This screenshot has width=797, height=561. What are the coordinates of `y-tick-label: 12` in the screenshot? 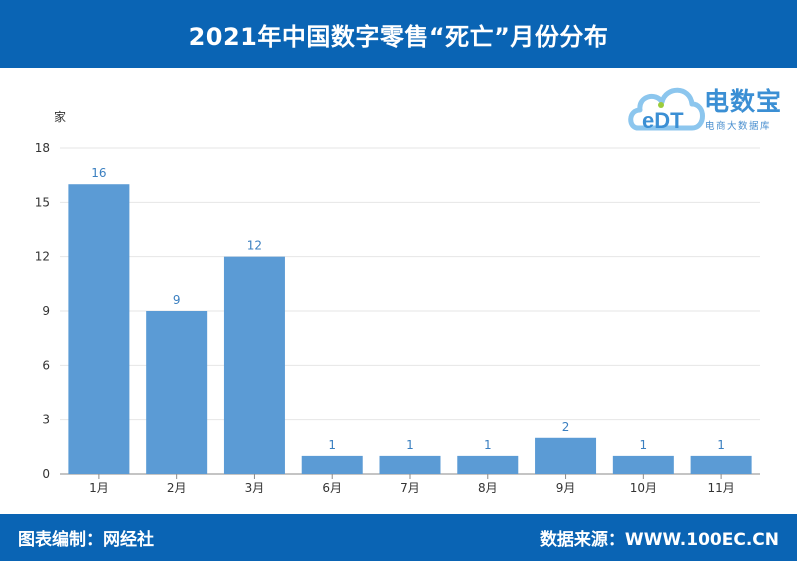 It's located at (42, 257).